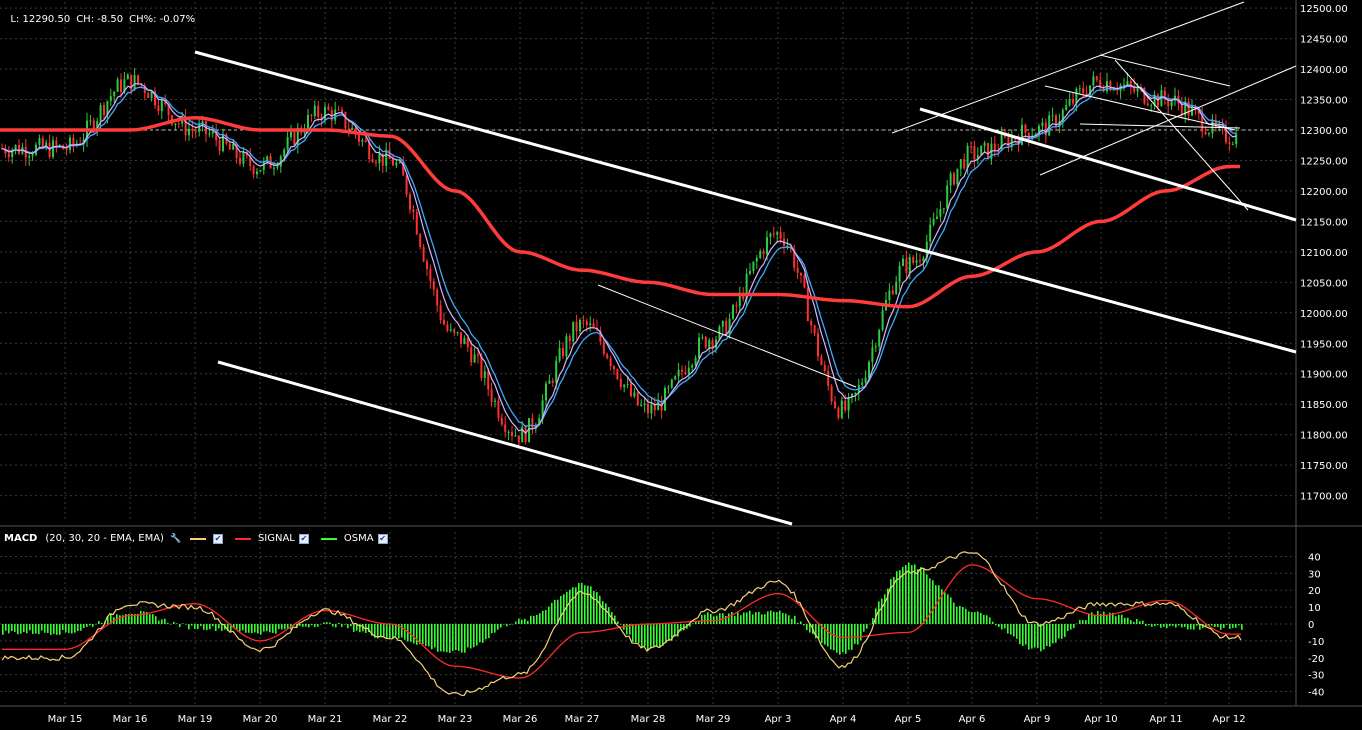 The width and height of the screenshot is (1362, 730). Describe the element at coordinates (175, 538) in the screenshot. I see `wrench-icon: 🔧` at that location.